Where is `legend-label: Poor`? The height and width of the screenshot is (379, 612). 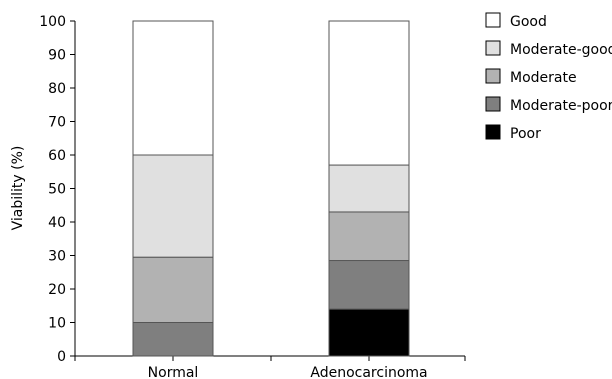 legend-label: Poor is located at coordinates (525, 134).